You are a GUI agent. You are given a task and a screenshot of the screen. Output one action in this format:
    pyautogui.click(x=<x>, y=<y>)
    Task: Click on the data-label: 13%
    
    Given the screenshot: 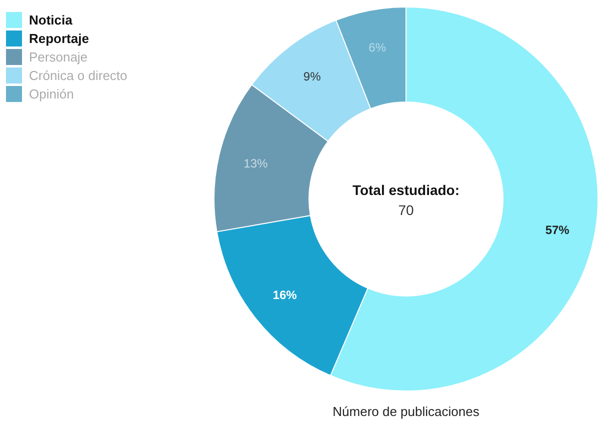 What is the action you would take?
    pyautogui.click(x=256, y=163)
    